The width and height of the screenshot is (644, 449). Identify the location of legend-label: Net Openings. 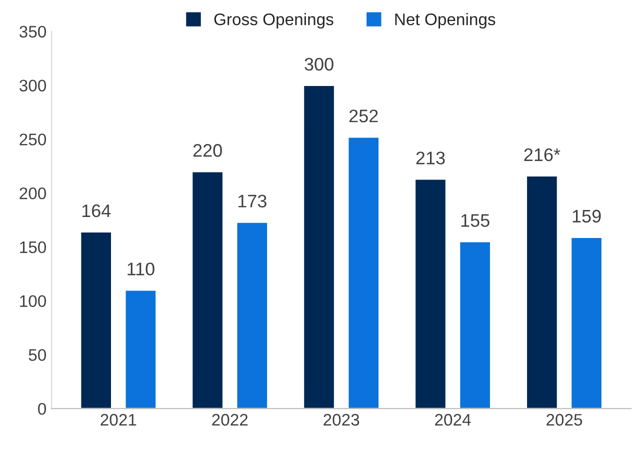
(445, 21).